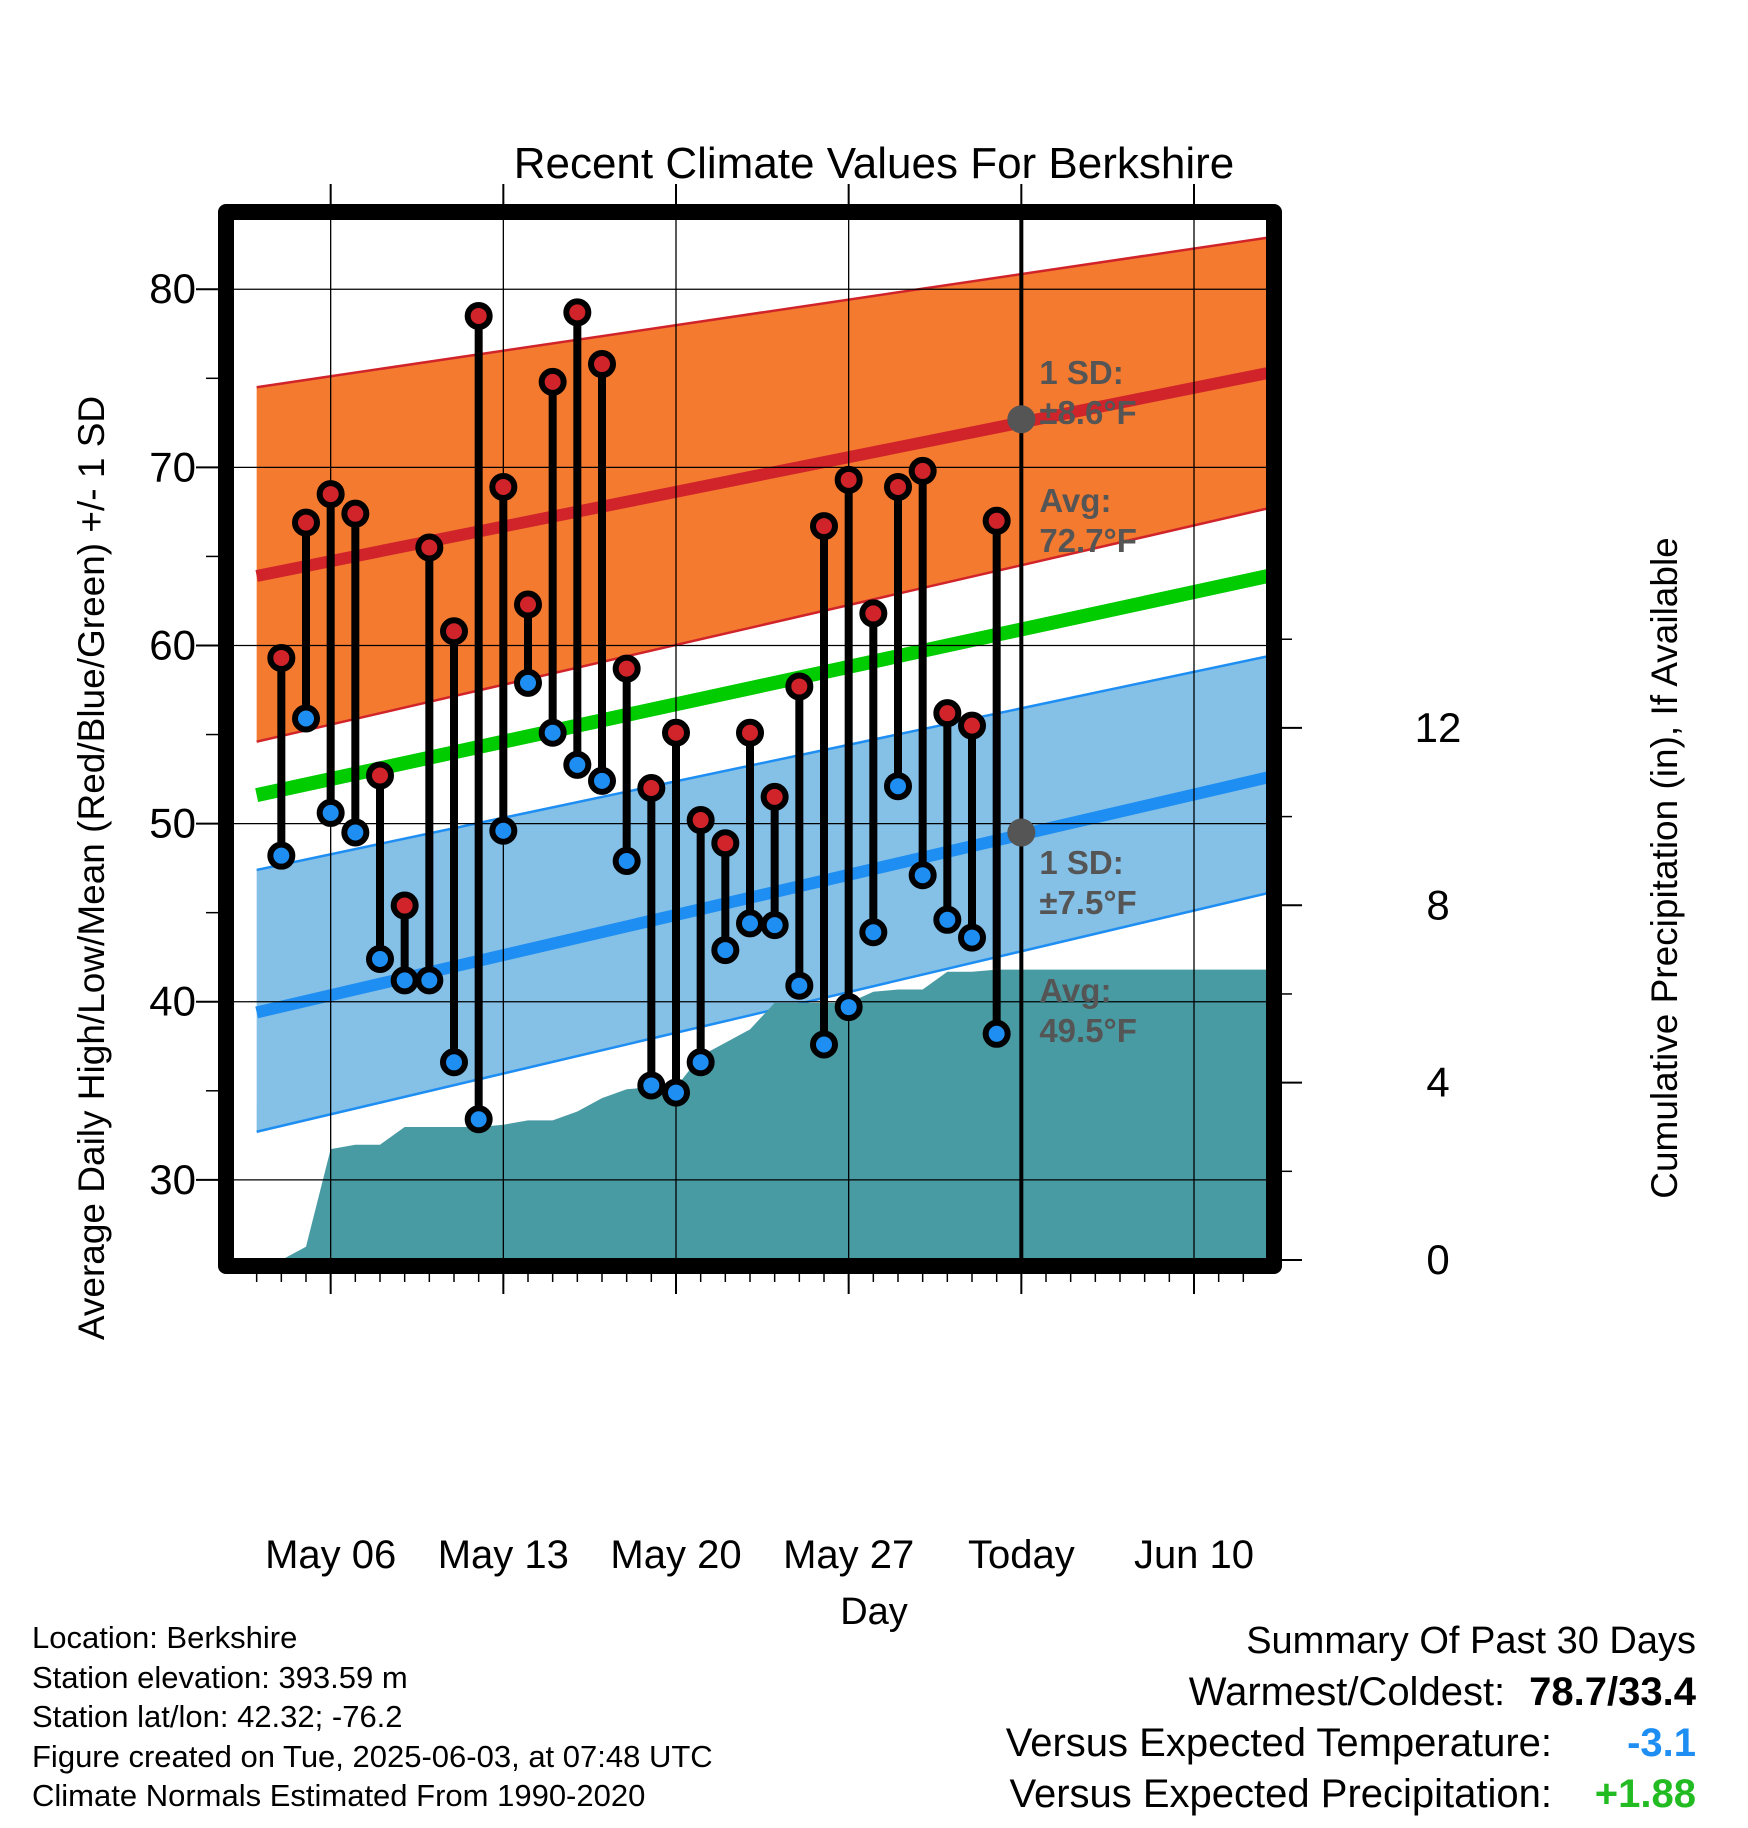 Image resolution: width=1748 pixels, height=1828 pixels. What do you see at coordinates (1075, 1423) in the screenshot?
I see `window-days-label: 30 Days` at bounding box center [1075, 1423].